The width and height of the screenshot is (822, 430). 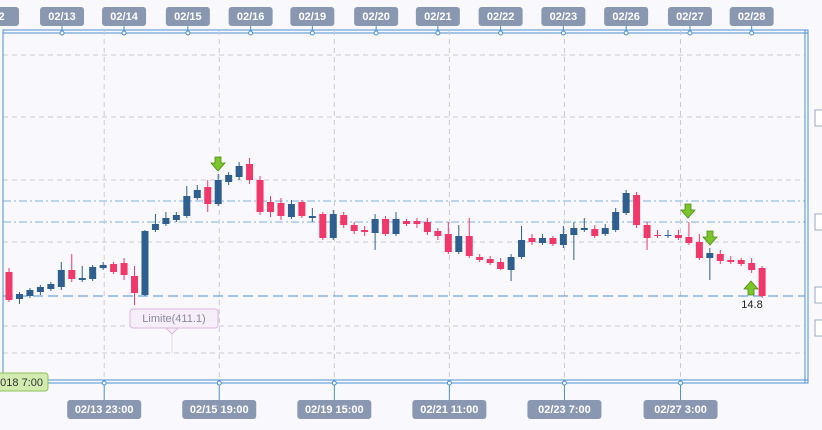 What do you see at coordinates (751, 305) in the screenshot?
I see `last-note: 14.8` at bounding box center [751, 305].